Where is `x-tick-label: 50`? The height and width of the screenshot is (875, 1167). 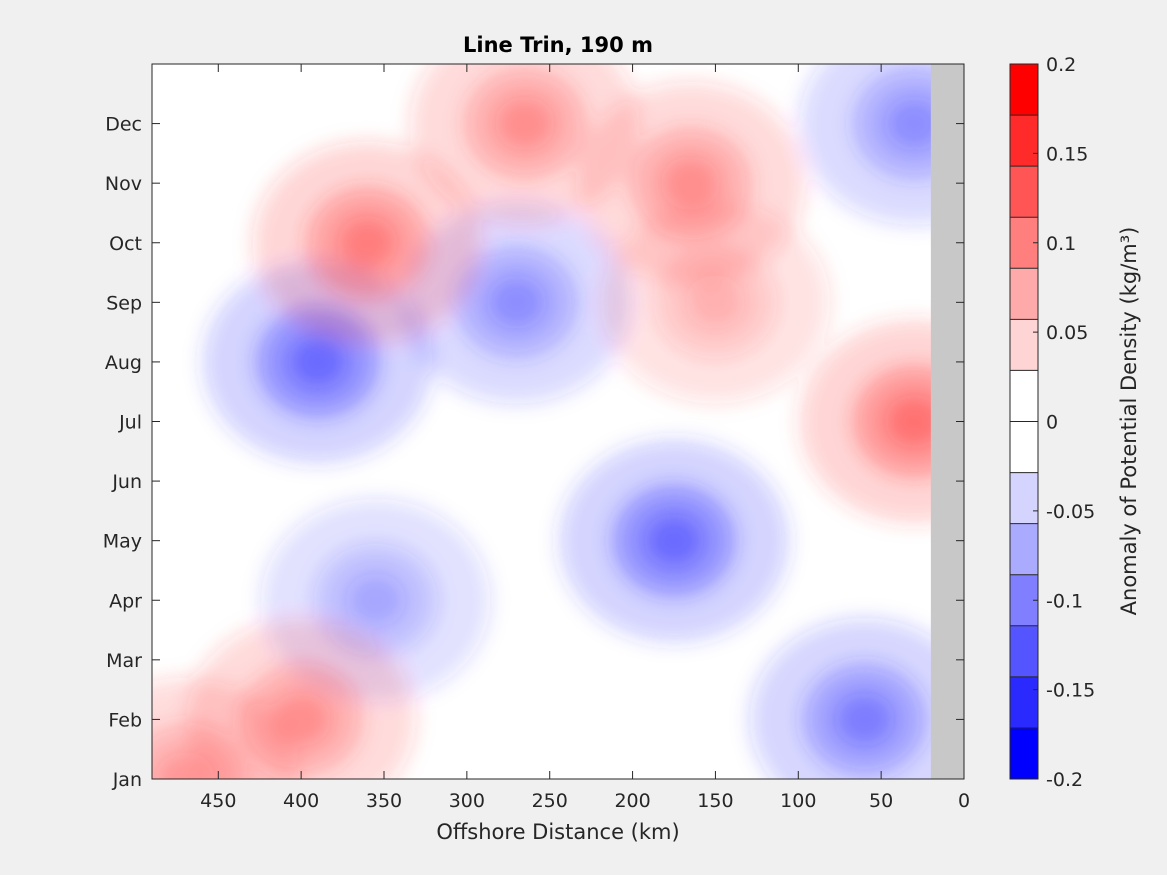
x-tick-label: 50 is located at coordinates (881, 801).